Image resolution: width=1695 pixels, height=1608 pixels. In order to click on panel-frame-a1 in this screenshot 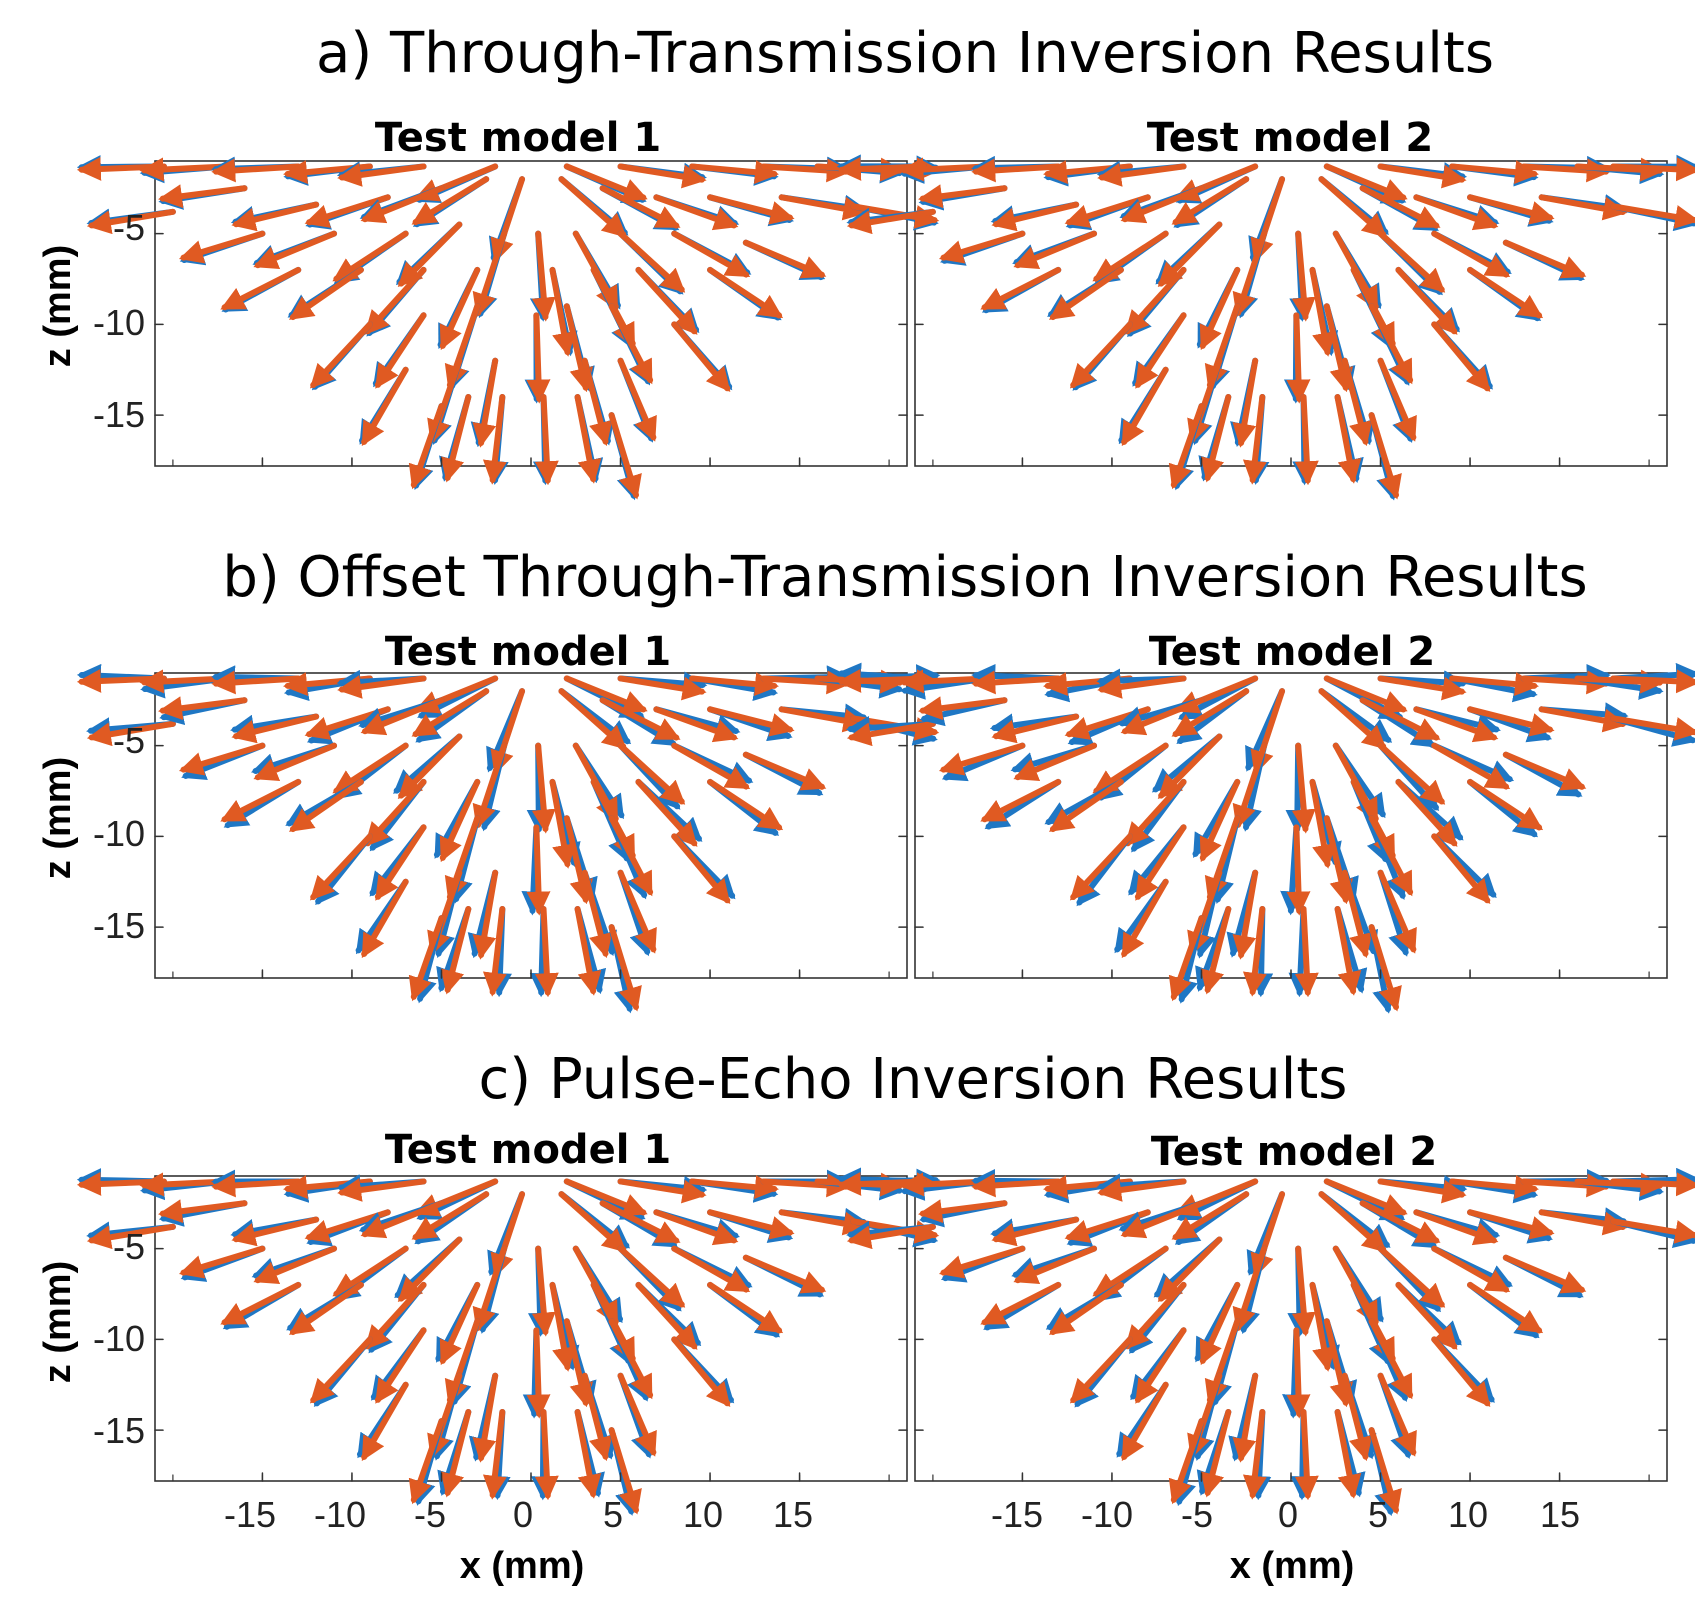, I will do `click(531, 313)`.